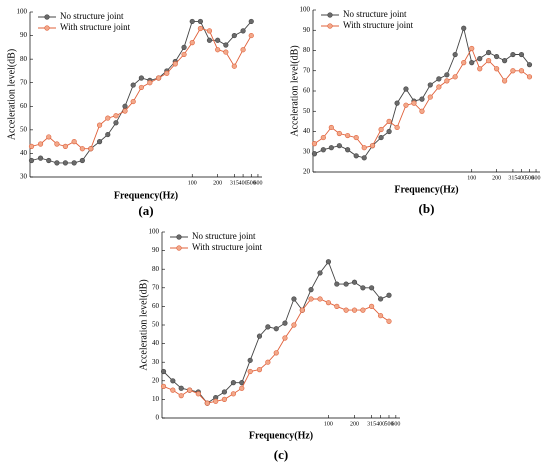 The width and height of the screenshot is (550, 468). I want to click on series-line, so click(422, 92).